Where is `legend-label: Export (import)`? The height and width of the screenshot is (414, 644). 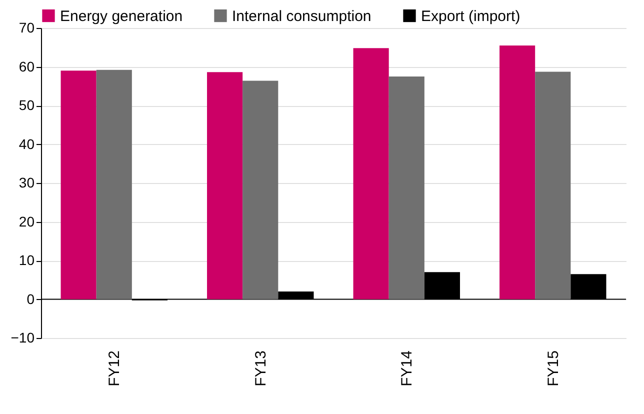 legend-label: Export (import) is located at coordinates (470, 16).